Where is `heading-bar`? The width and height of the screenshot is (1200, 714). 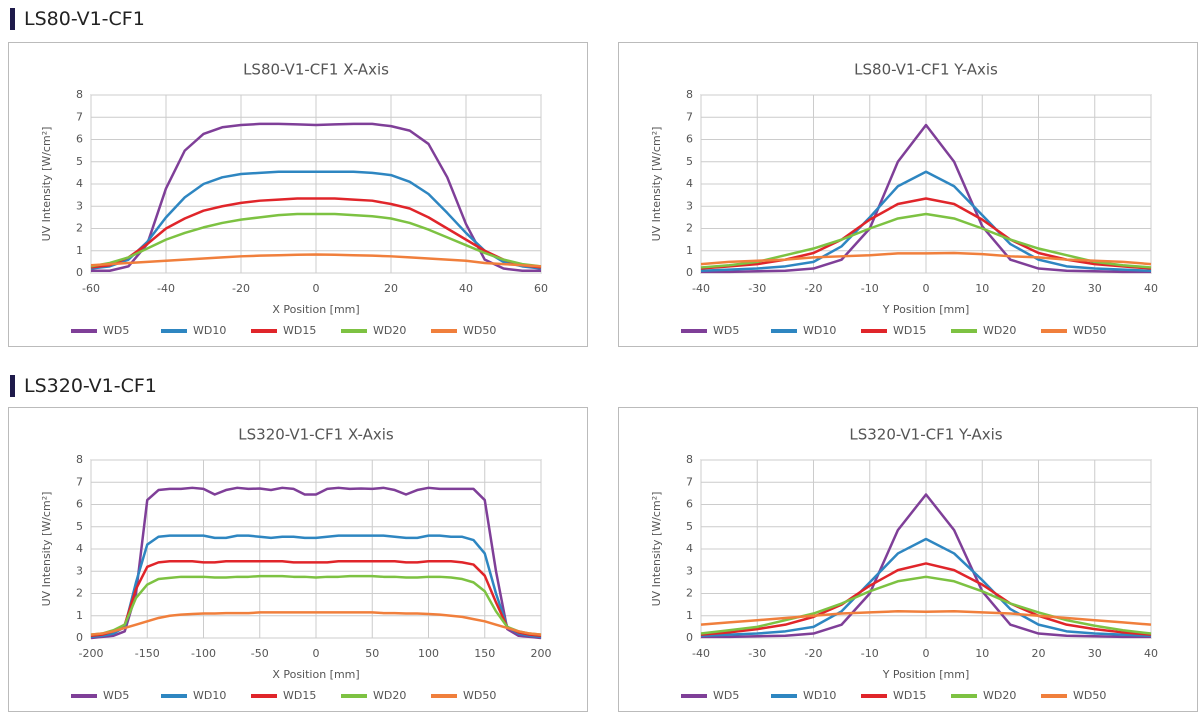 heading-bar is located at coordinates (12, 19).